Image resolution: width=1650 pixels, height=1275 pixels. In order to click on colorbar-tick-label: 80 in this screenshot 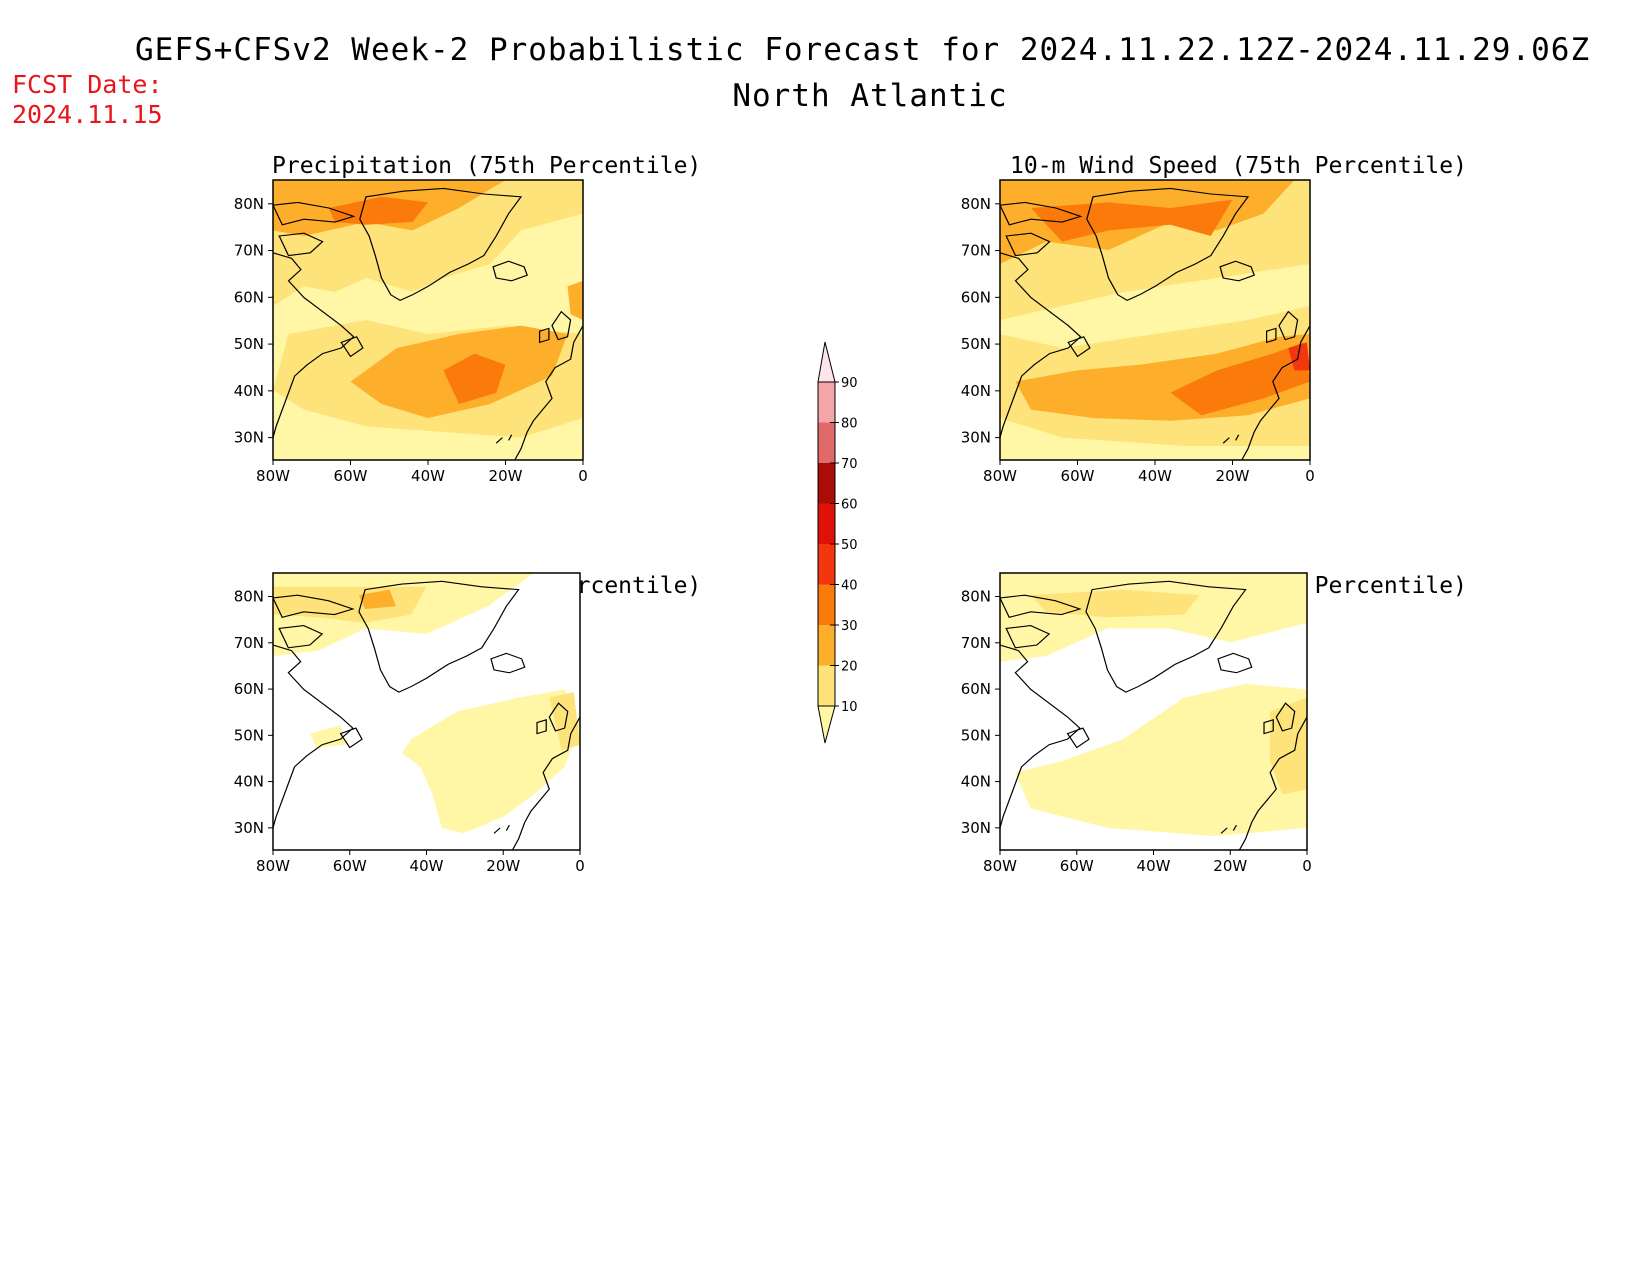, I will do `click(849, 424)`.